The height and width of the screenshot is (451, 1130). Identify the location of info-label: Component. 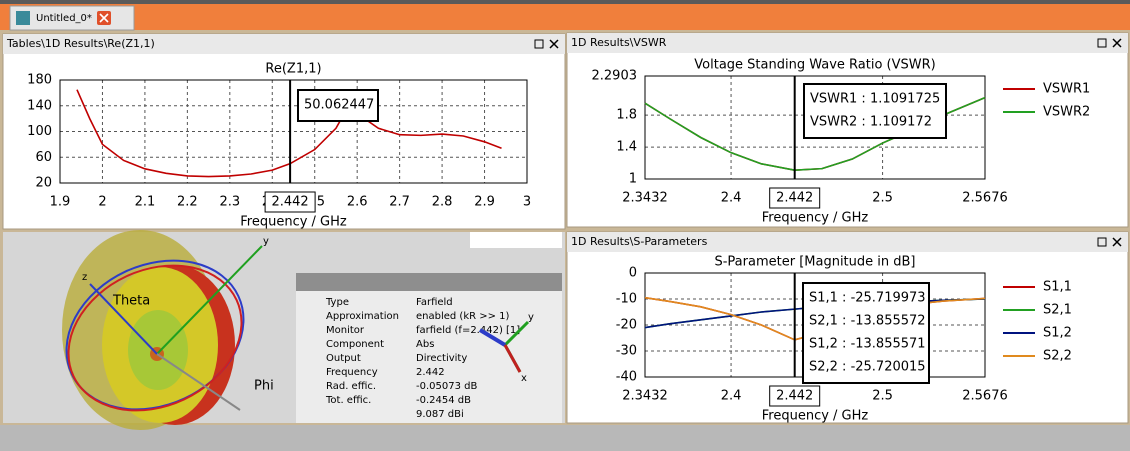
(355, 344).